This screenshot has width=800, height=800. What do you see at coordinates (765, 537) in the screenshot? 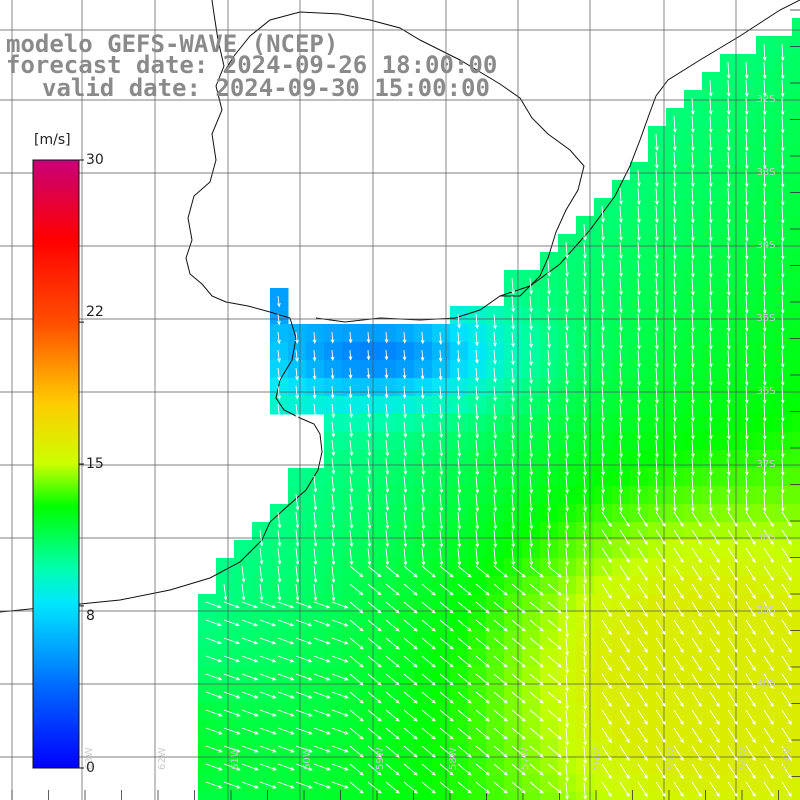
I see `latitude-label: 38S` at bounding box center [765, 537].